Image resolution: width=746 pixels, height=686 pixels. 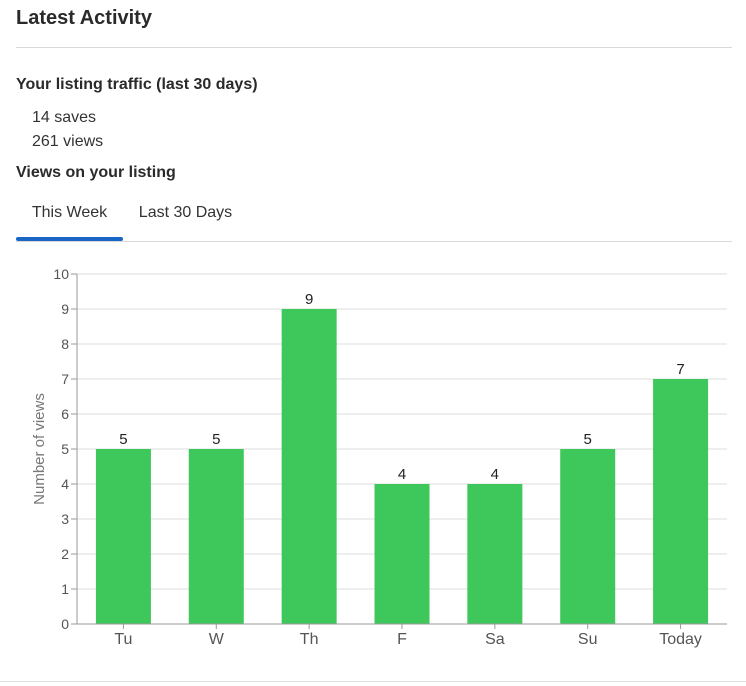 What do you see at coordinates (96, 172) in the screenshot?
I see `views-heading: Views on your listing` at bounding box center [96, 172].